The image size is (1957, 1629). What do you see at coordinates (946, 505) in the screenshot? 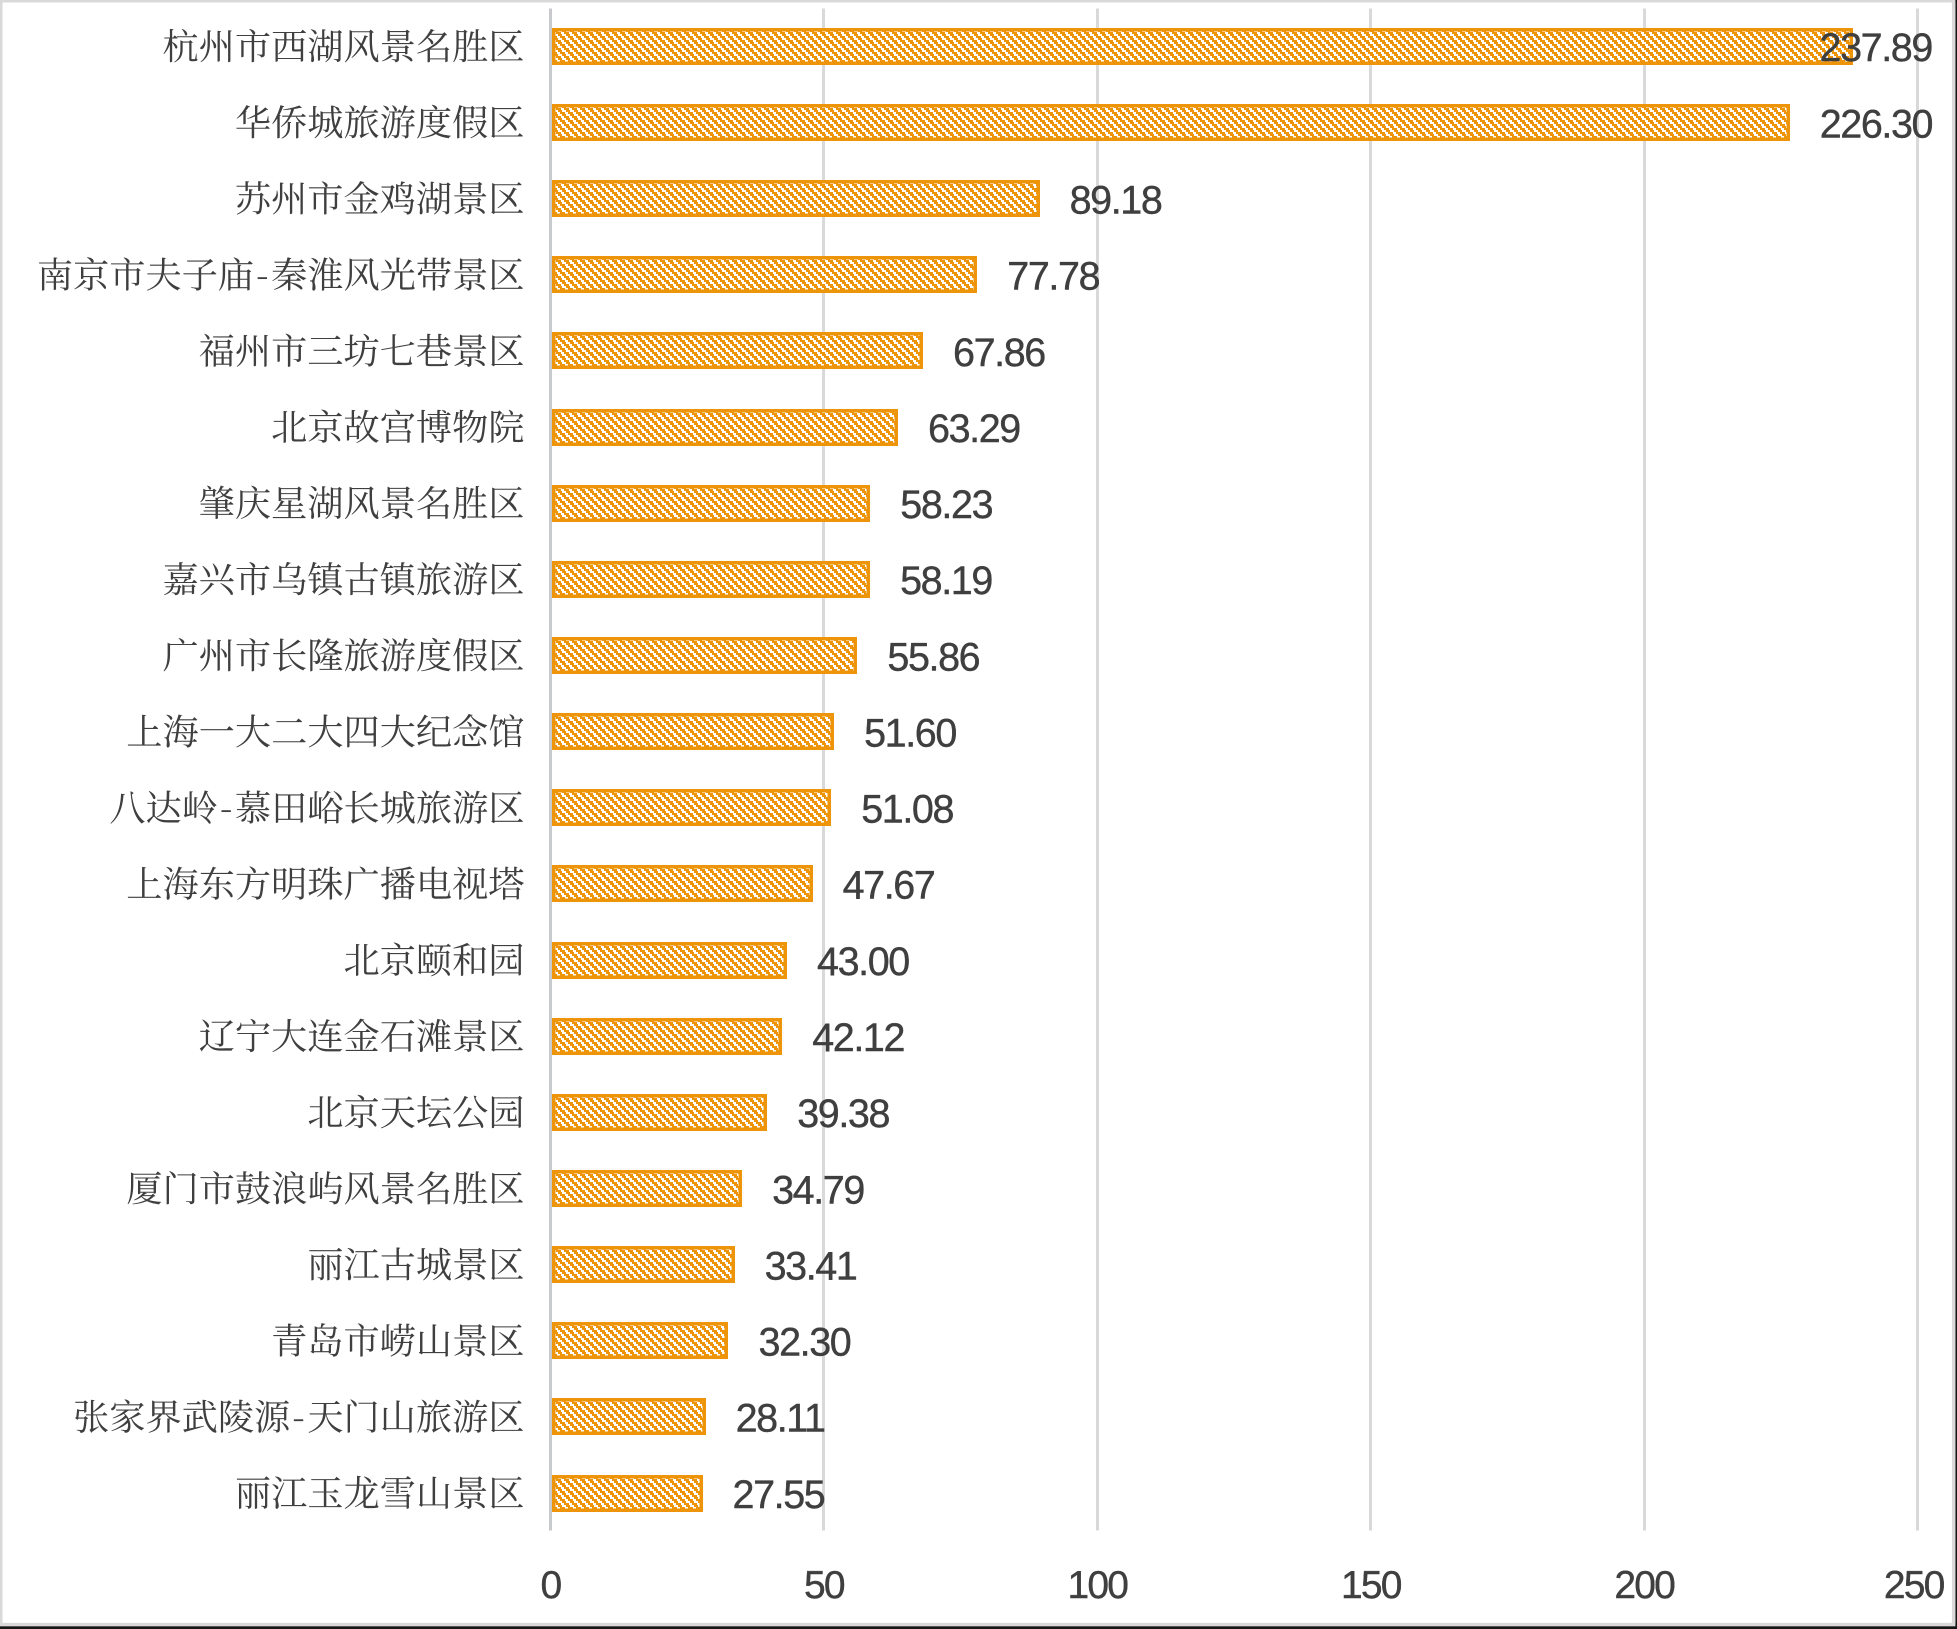
I see `svg-text: 58.23` at bounding box center [946, 505].